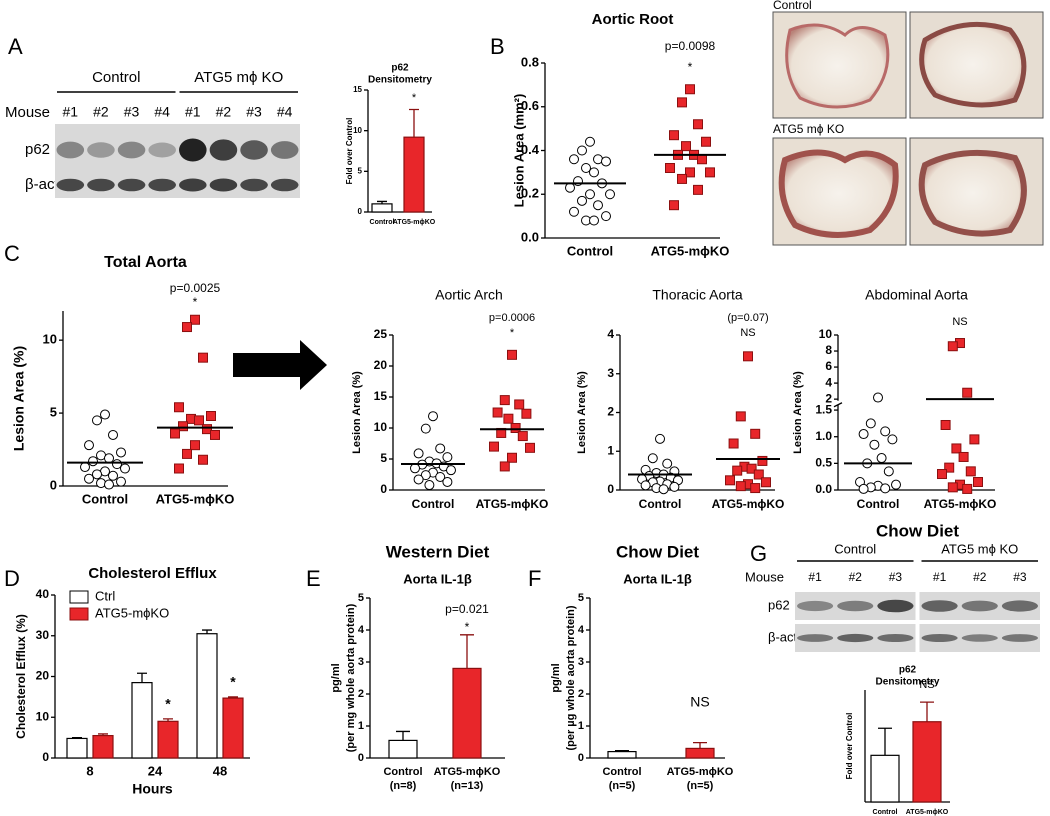 This screenshot has height=816, width=1050. Describe the element at coordinates (917, 530) in the screenshot. I see `blot-title: Chow Diet` at that location.